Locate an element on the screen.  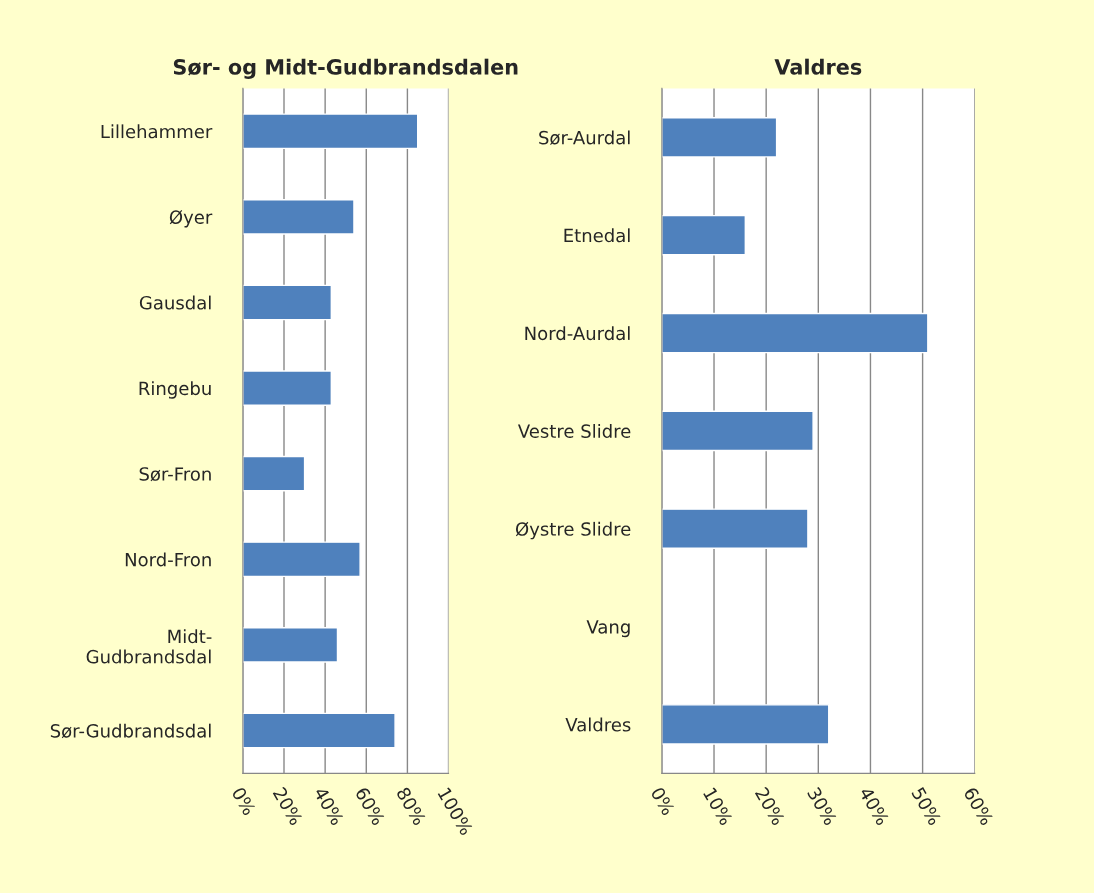
y-tick-label: Etnedal is located at coordinates (597, 235).